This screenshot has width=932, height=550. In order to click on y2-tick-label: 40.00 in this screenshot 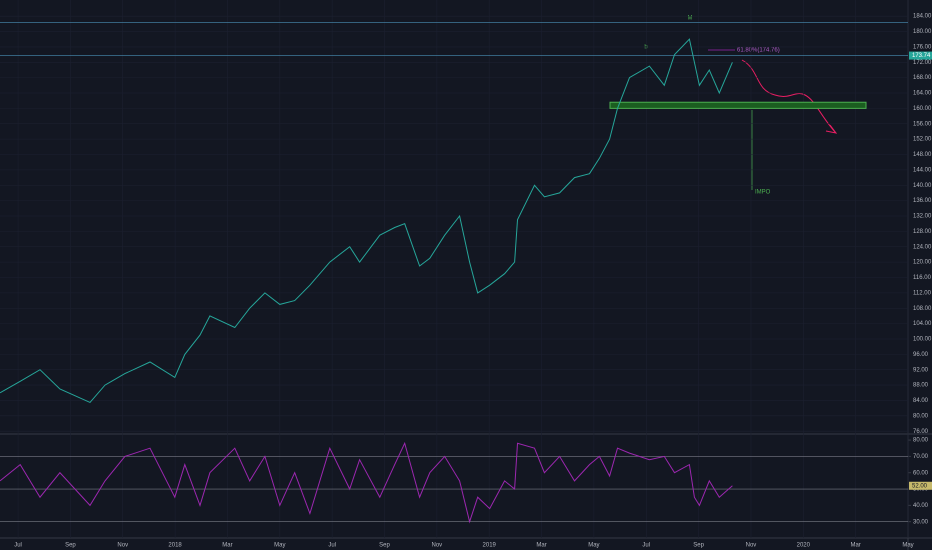, I will do `click(921, 506)`.